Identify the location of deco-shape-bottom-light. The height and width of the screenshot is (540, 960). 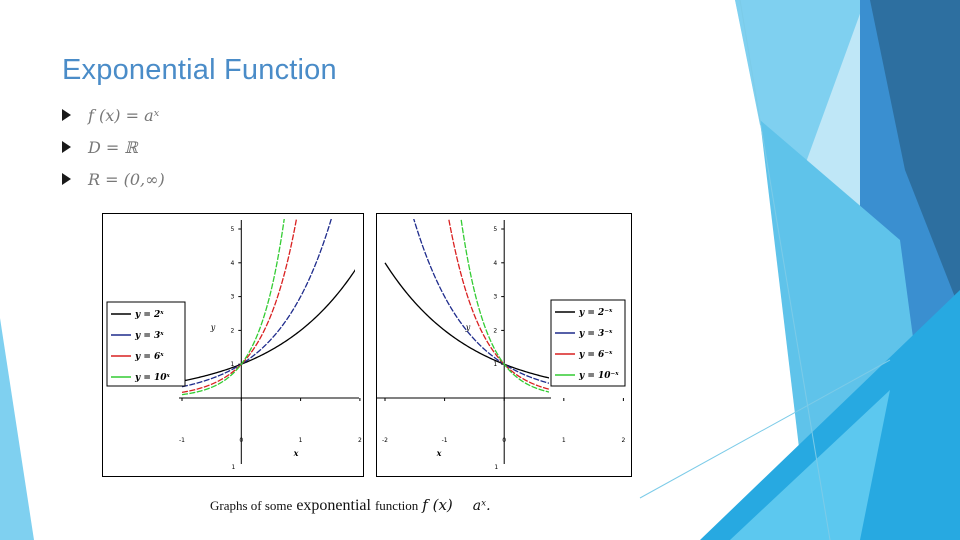
(810, 465).